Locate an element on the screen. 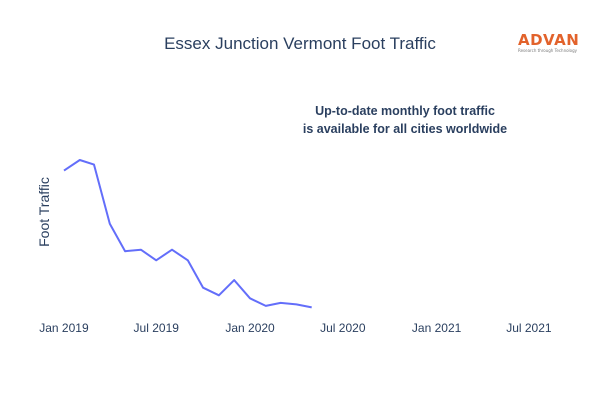  x-tick-label: Jul 2019 is located at coordinates (157, 328).